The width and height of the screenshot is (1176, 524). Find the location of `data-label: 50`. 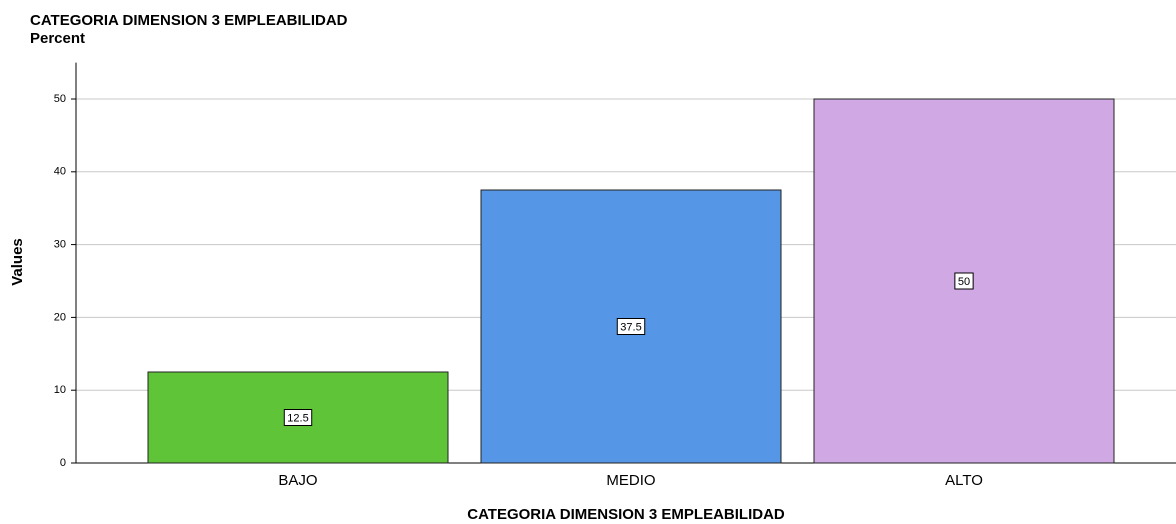

data-label: 50 is located at coordinates (964, 282).